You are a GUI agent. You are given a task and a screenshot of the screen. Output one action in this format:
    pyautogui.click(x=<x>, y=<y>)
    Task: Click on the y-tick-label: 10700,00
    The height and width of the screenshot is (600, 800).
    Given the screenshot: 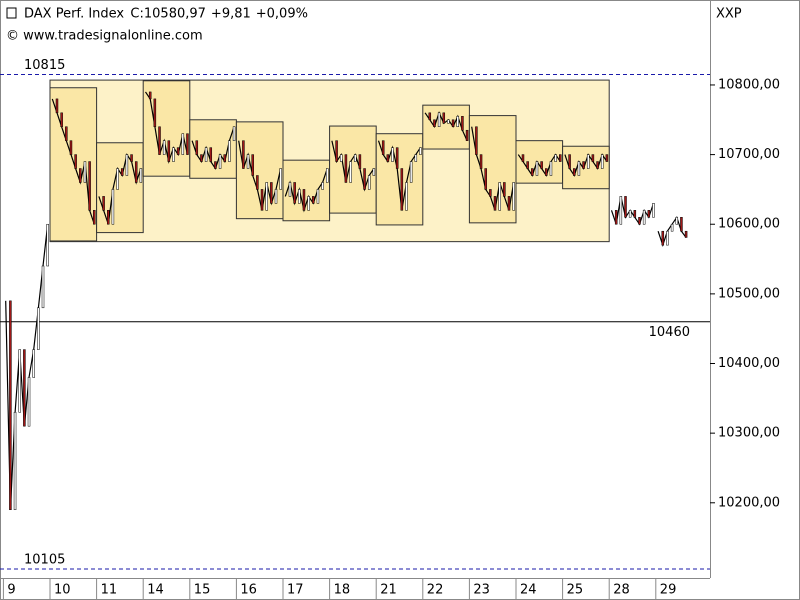 What is the action you would take?
    pyautogui.click(x=749, y=154)
    